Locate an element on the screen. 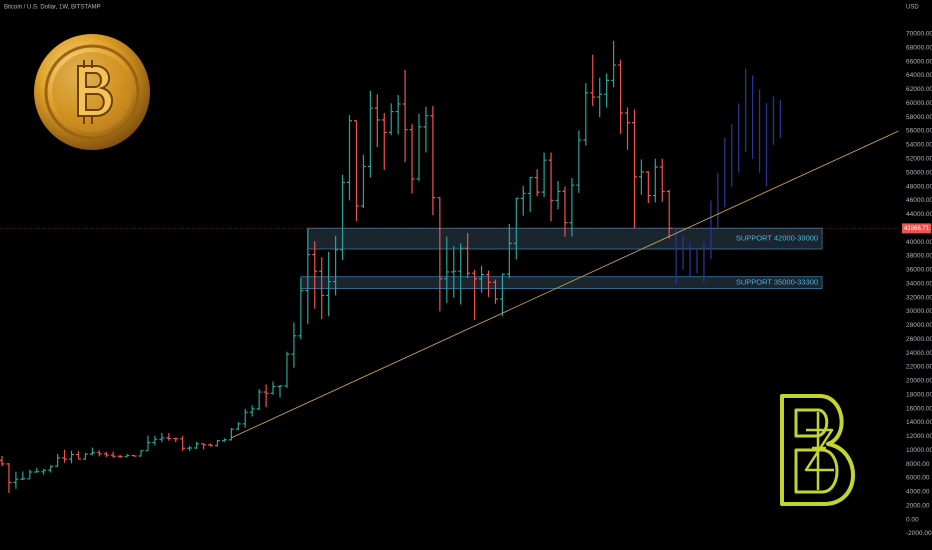  y-tick-label: 44000.00 is located at coordinates (919, 214).